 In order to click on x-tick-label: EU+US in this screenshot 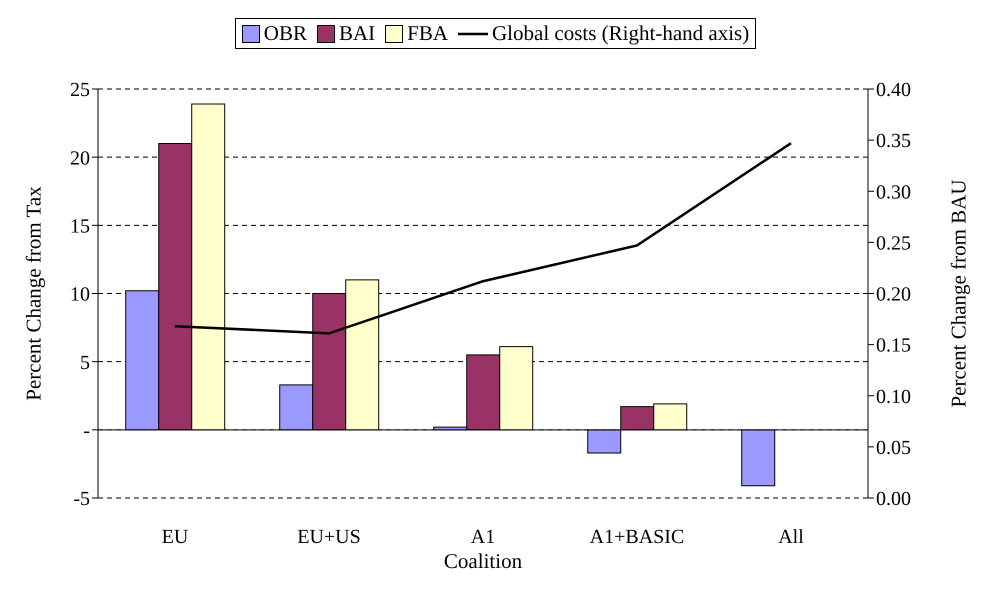, I will do `click(329, 537)`.